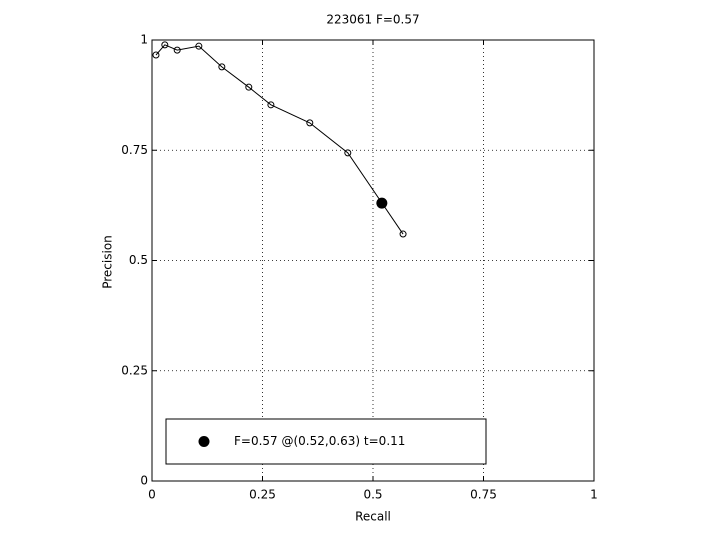  Describe the element at coordinates (138, 260) in the screenshot. I see `y-tick-label: 0.5` at that location.